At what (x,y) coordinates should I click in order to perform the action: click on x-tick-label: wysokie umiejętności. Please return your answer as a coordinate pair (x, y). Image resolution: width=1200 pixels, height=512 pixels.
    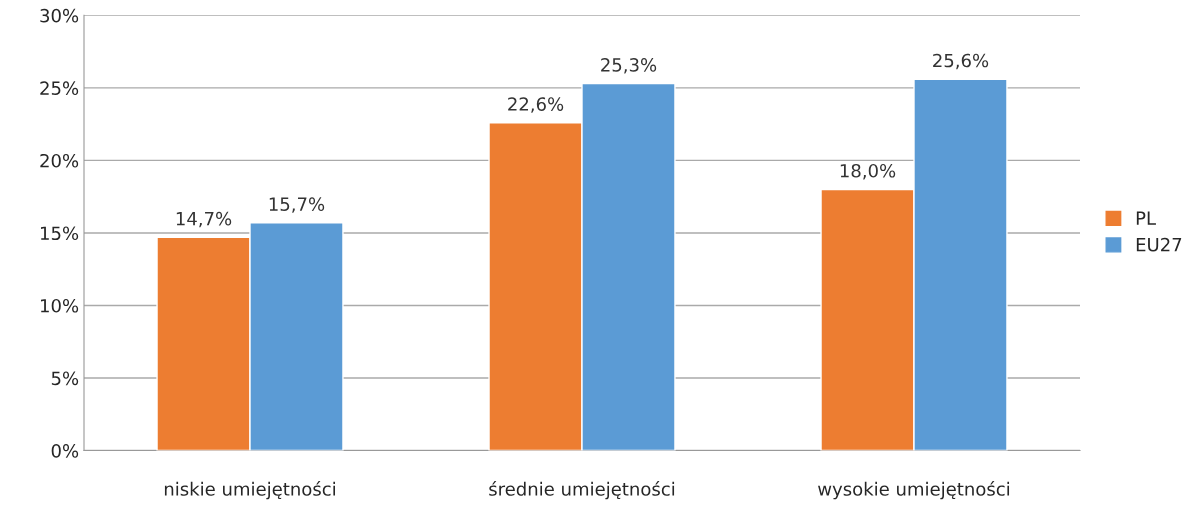
    Looking at the image, I should click on (914, 490).